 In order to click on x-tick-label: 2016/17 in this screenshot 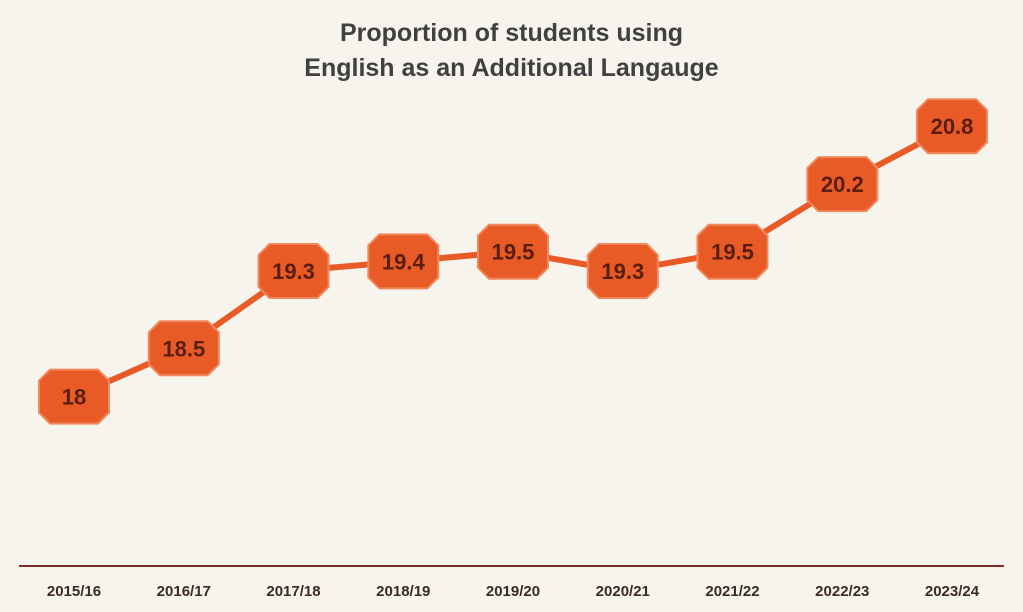, I will do `click(184, 591)`.